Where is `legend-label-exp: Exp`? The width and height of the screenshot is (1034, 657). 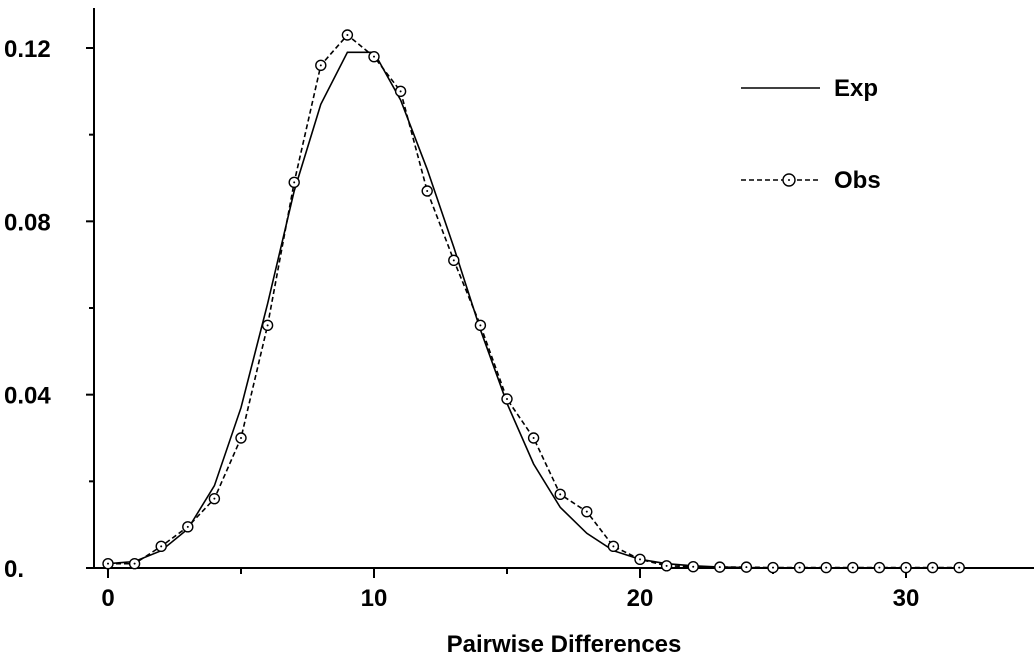
legend-label-exp: Exp is located at coordinates (856, 88).